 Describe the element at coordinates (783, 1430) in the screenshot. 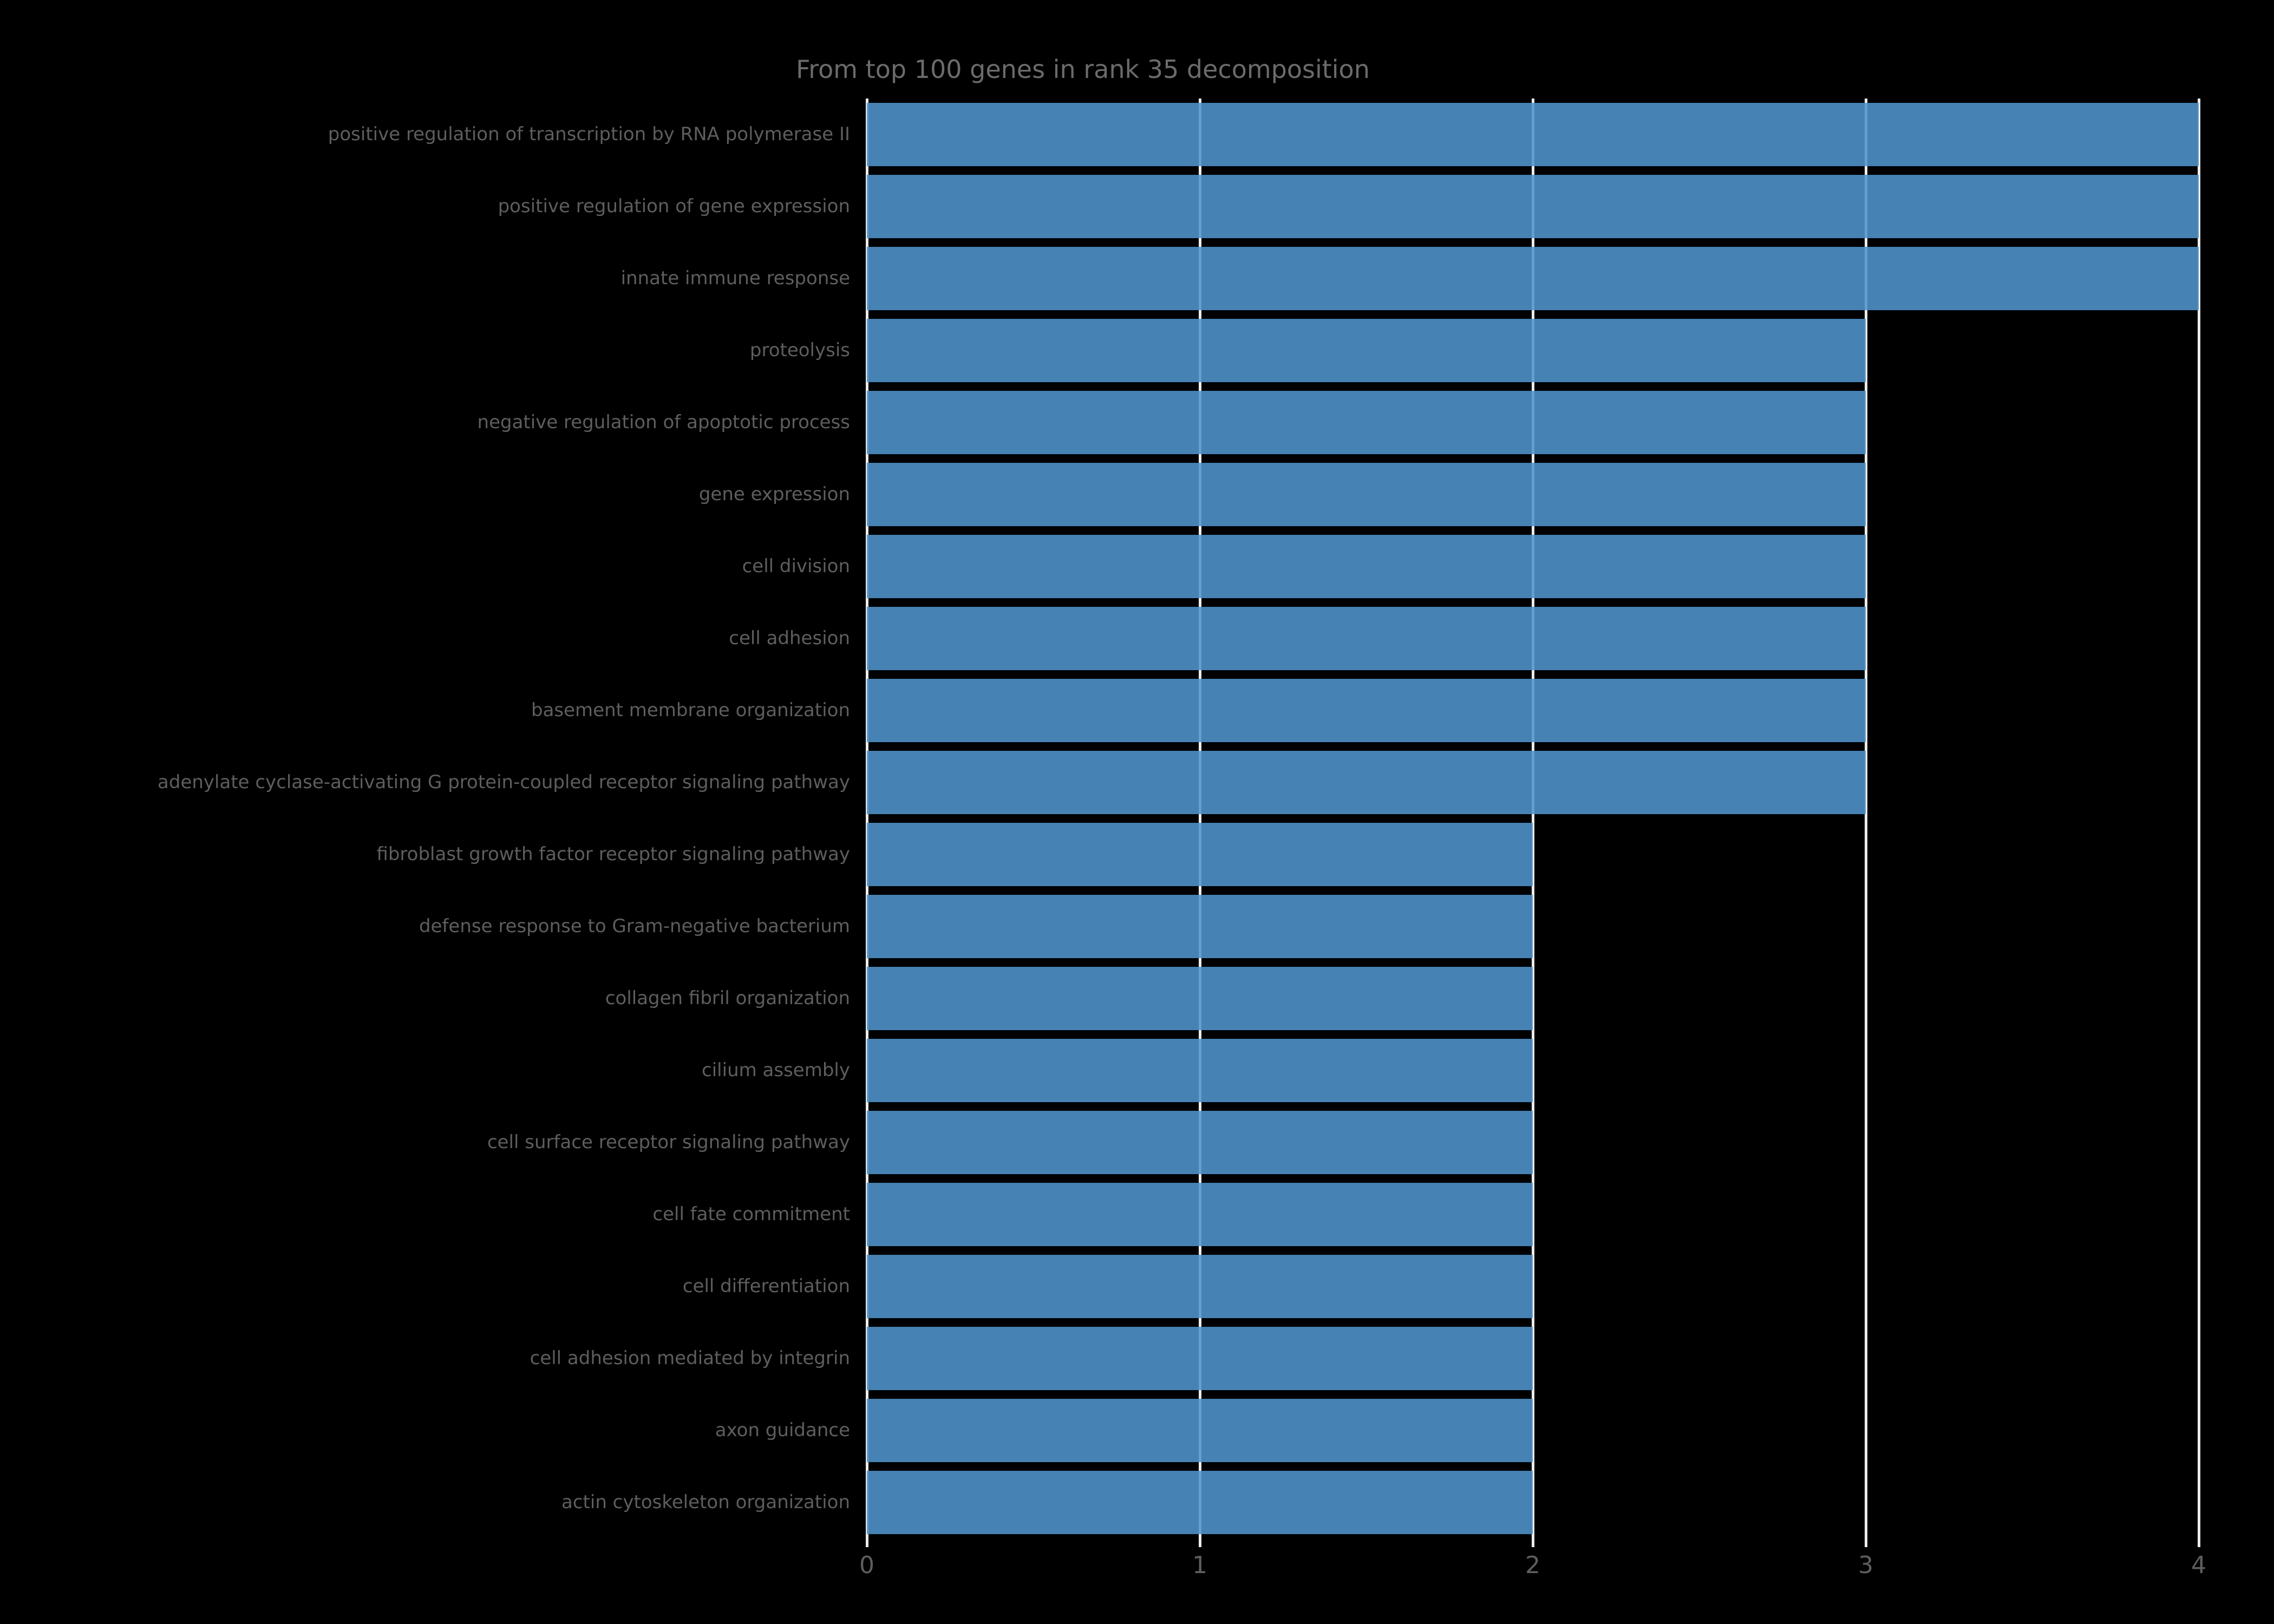

I see `category-label: axon guidance` at that location.